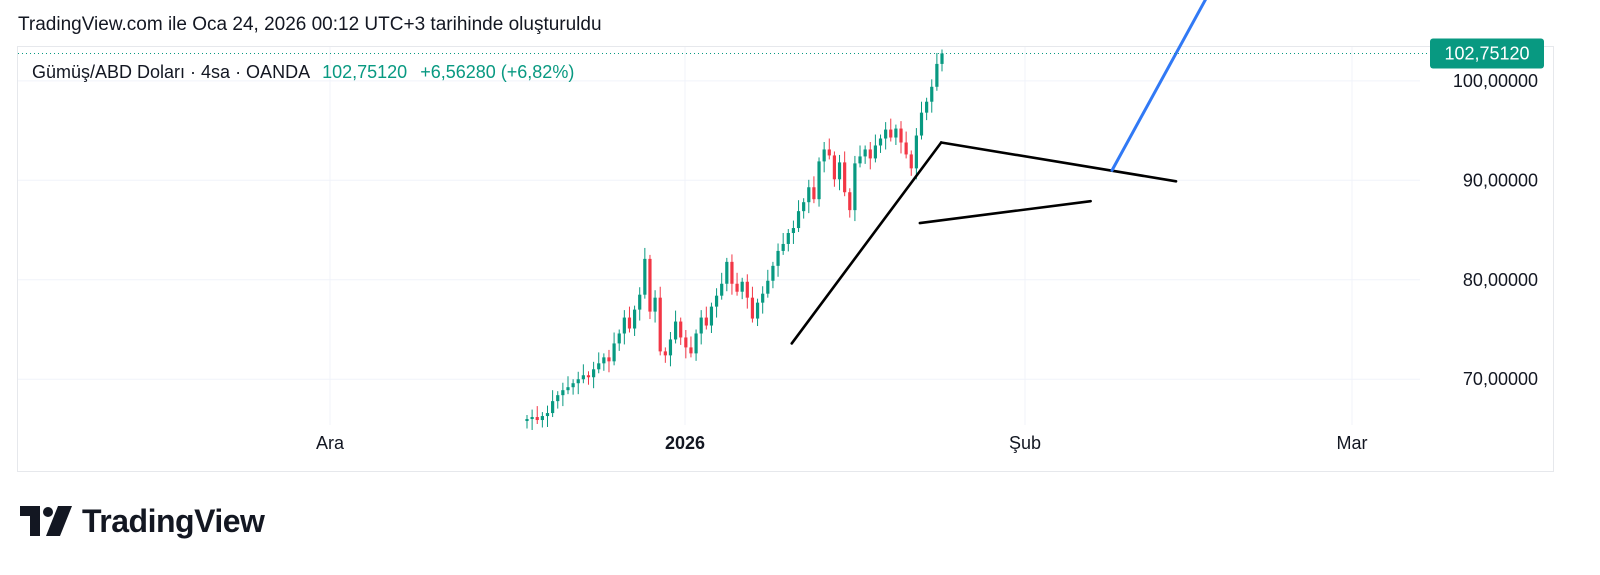 This screenshot has width=1600, height=575. I want to click on price-line-label: 102,75120, so click(1486, 53).